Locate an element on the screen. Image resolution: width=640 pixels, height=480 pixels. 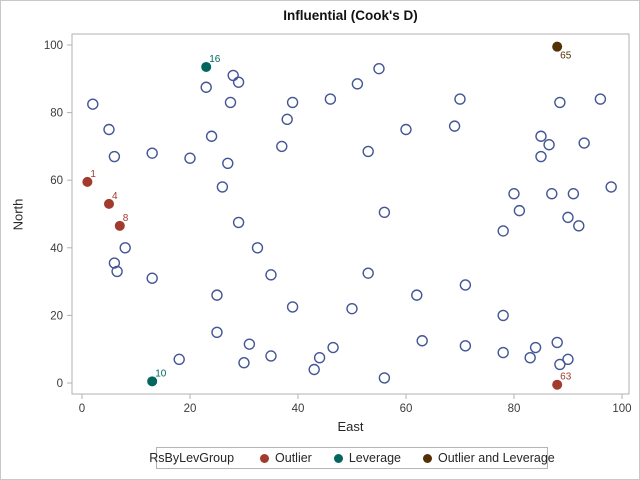
data-point-label: 8 is located at coordinates (126, 218).